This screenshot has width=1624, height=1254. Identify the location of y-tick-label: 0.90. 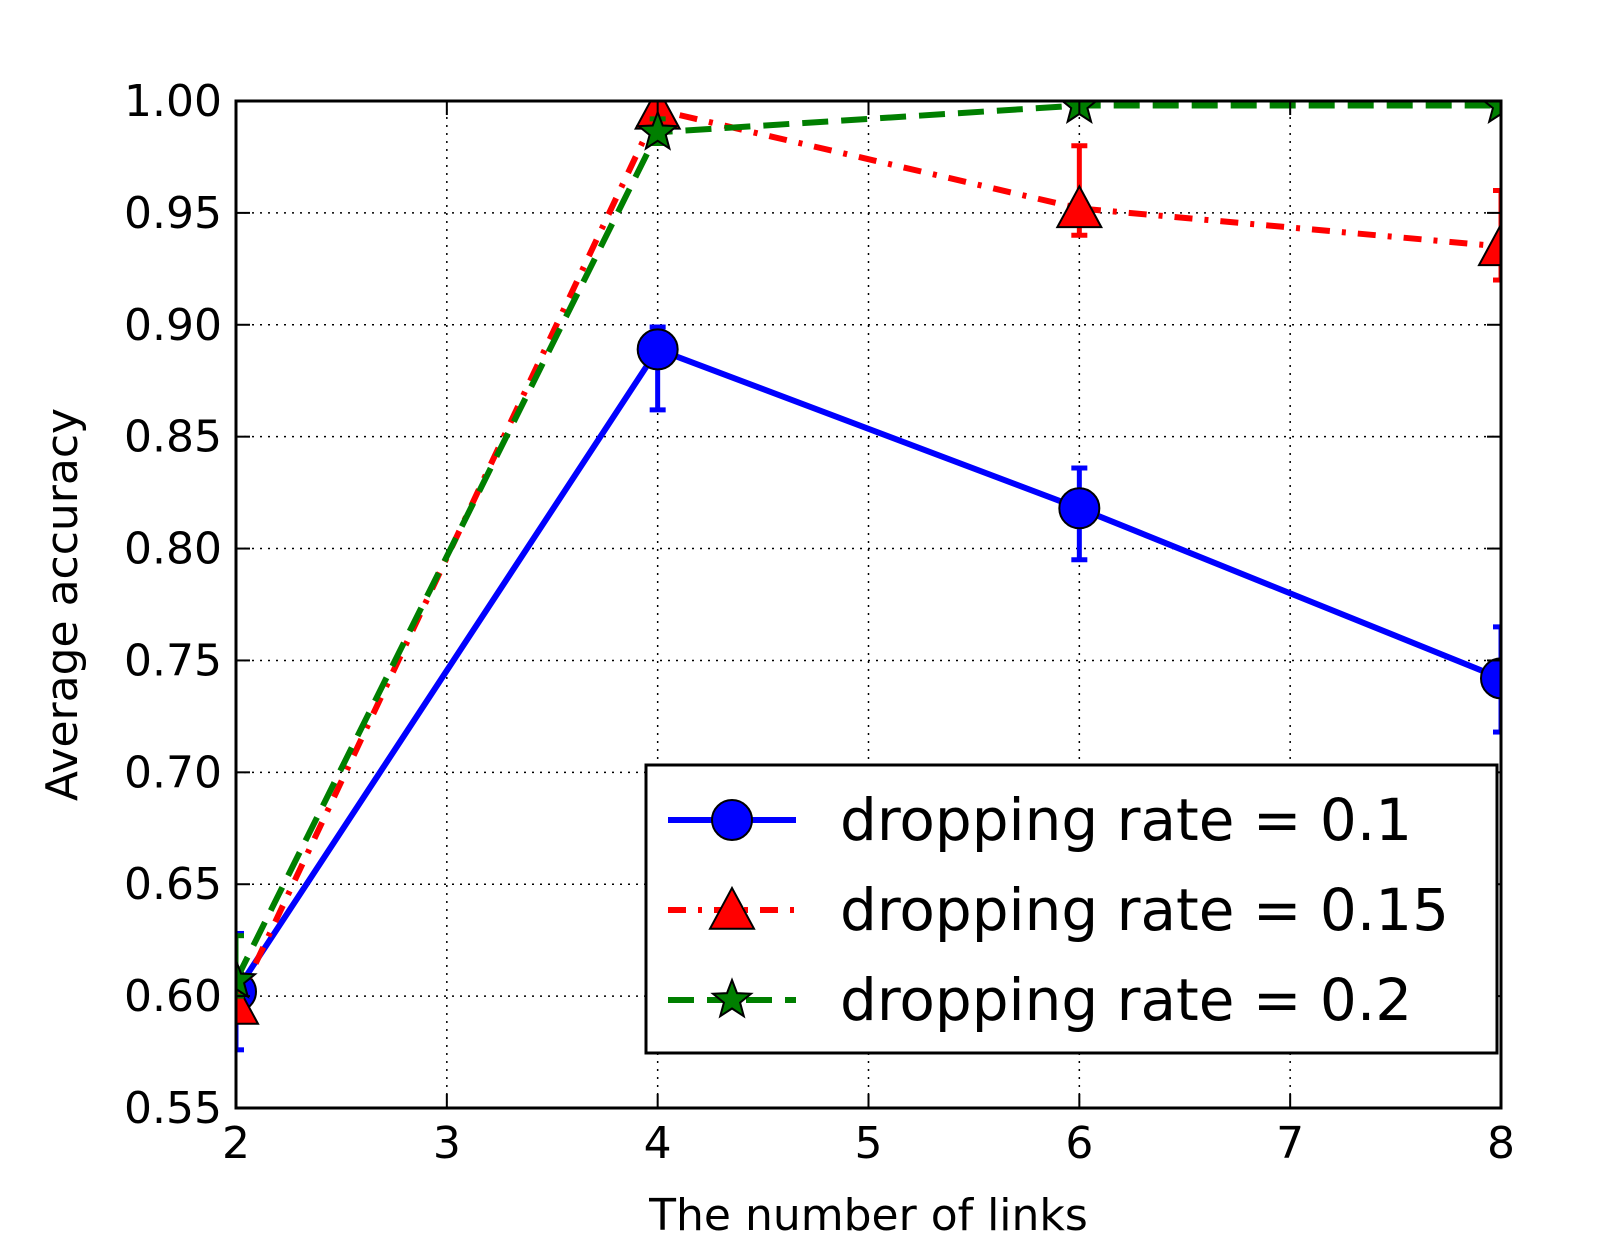
(173, 325).